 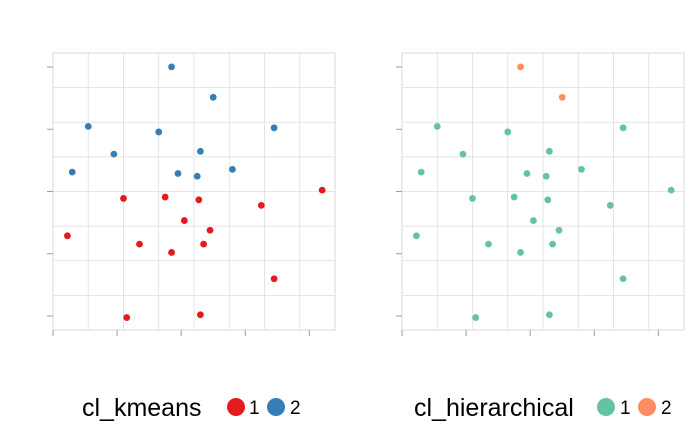 I want to click on kmeans-legend: cl_kmeans 1 2, so click(x=191, y=408).